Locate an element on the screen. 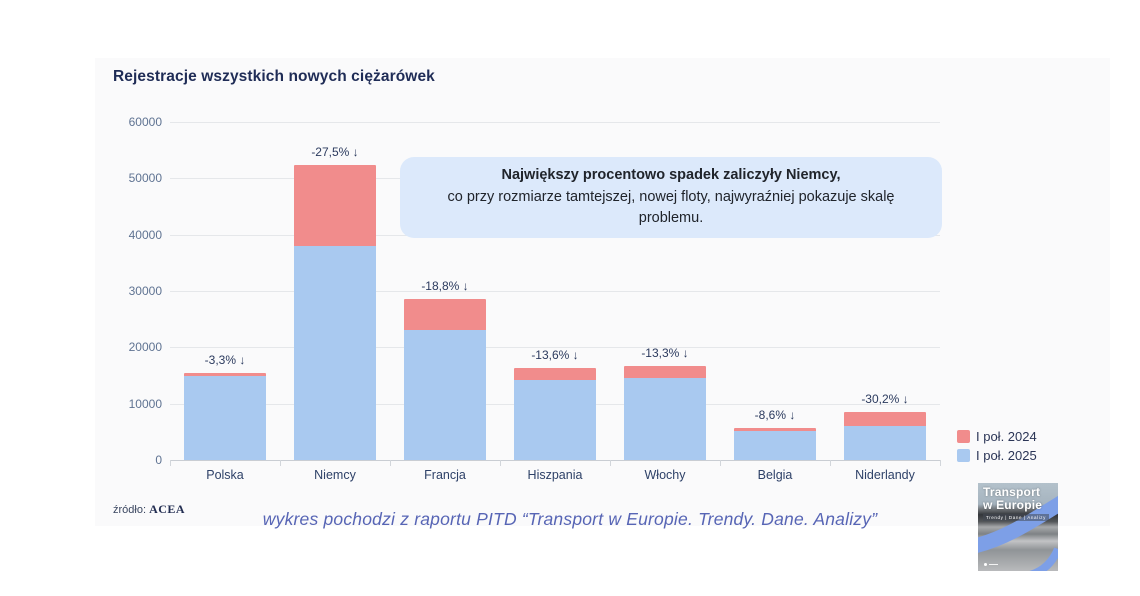  bar-niemcy-2024 is located at coordinates (335, 312).